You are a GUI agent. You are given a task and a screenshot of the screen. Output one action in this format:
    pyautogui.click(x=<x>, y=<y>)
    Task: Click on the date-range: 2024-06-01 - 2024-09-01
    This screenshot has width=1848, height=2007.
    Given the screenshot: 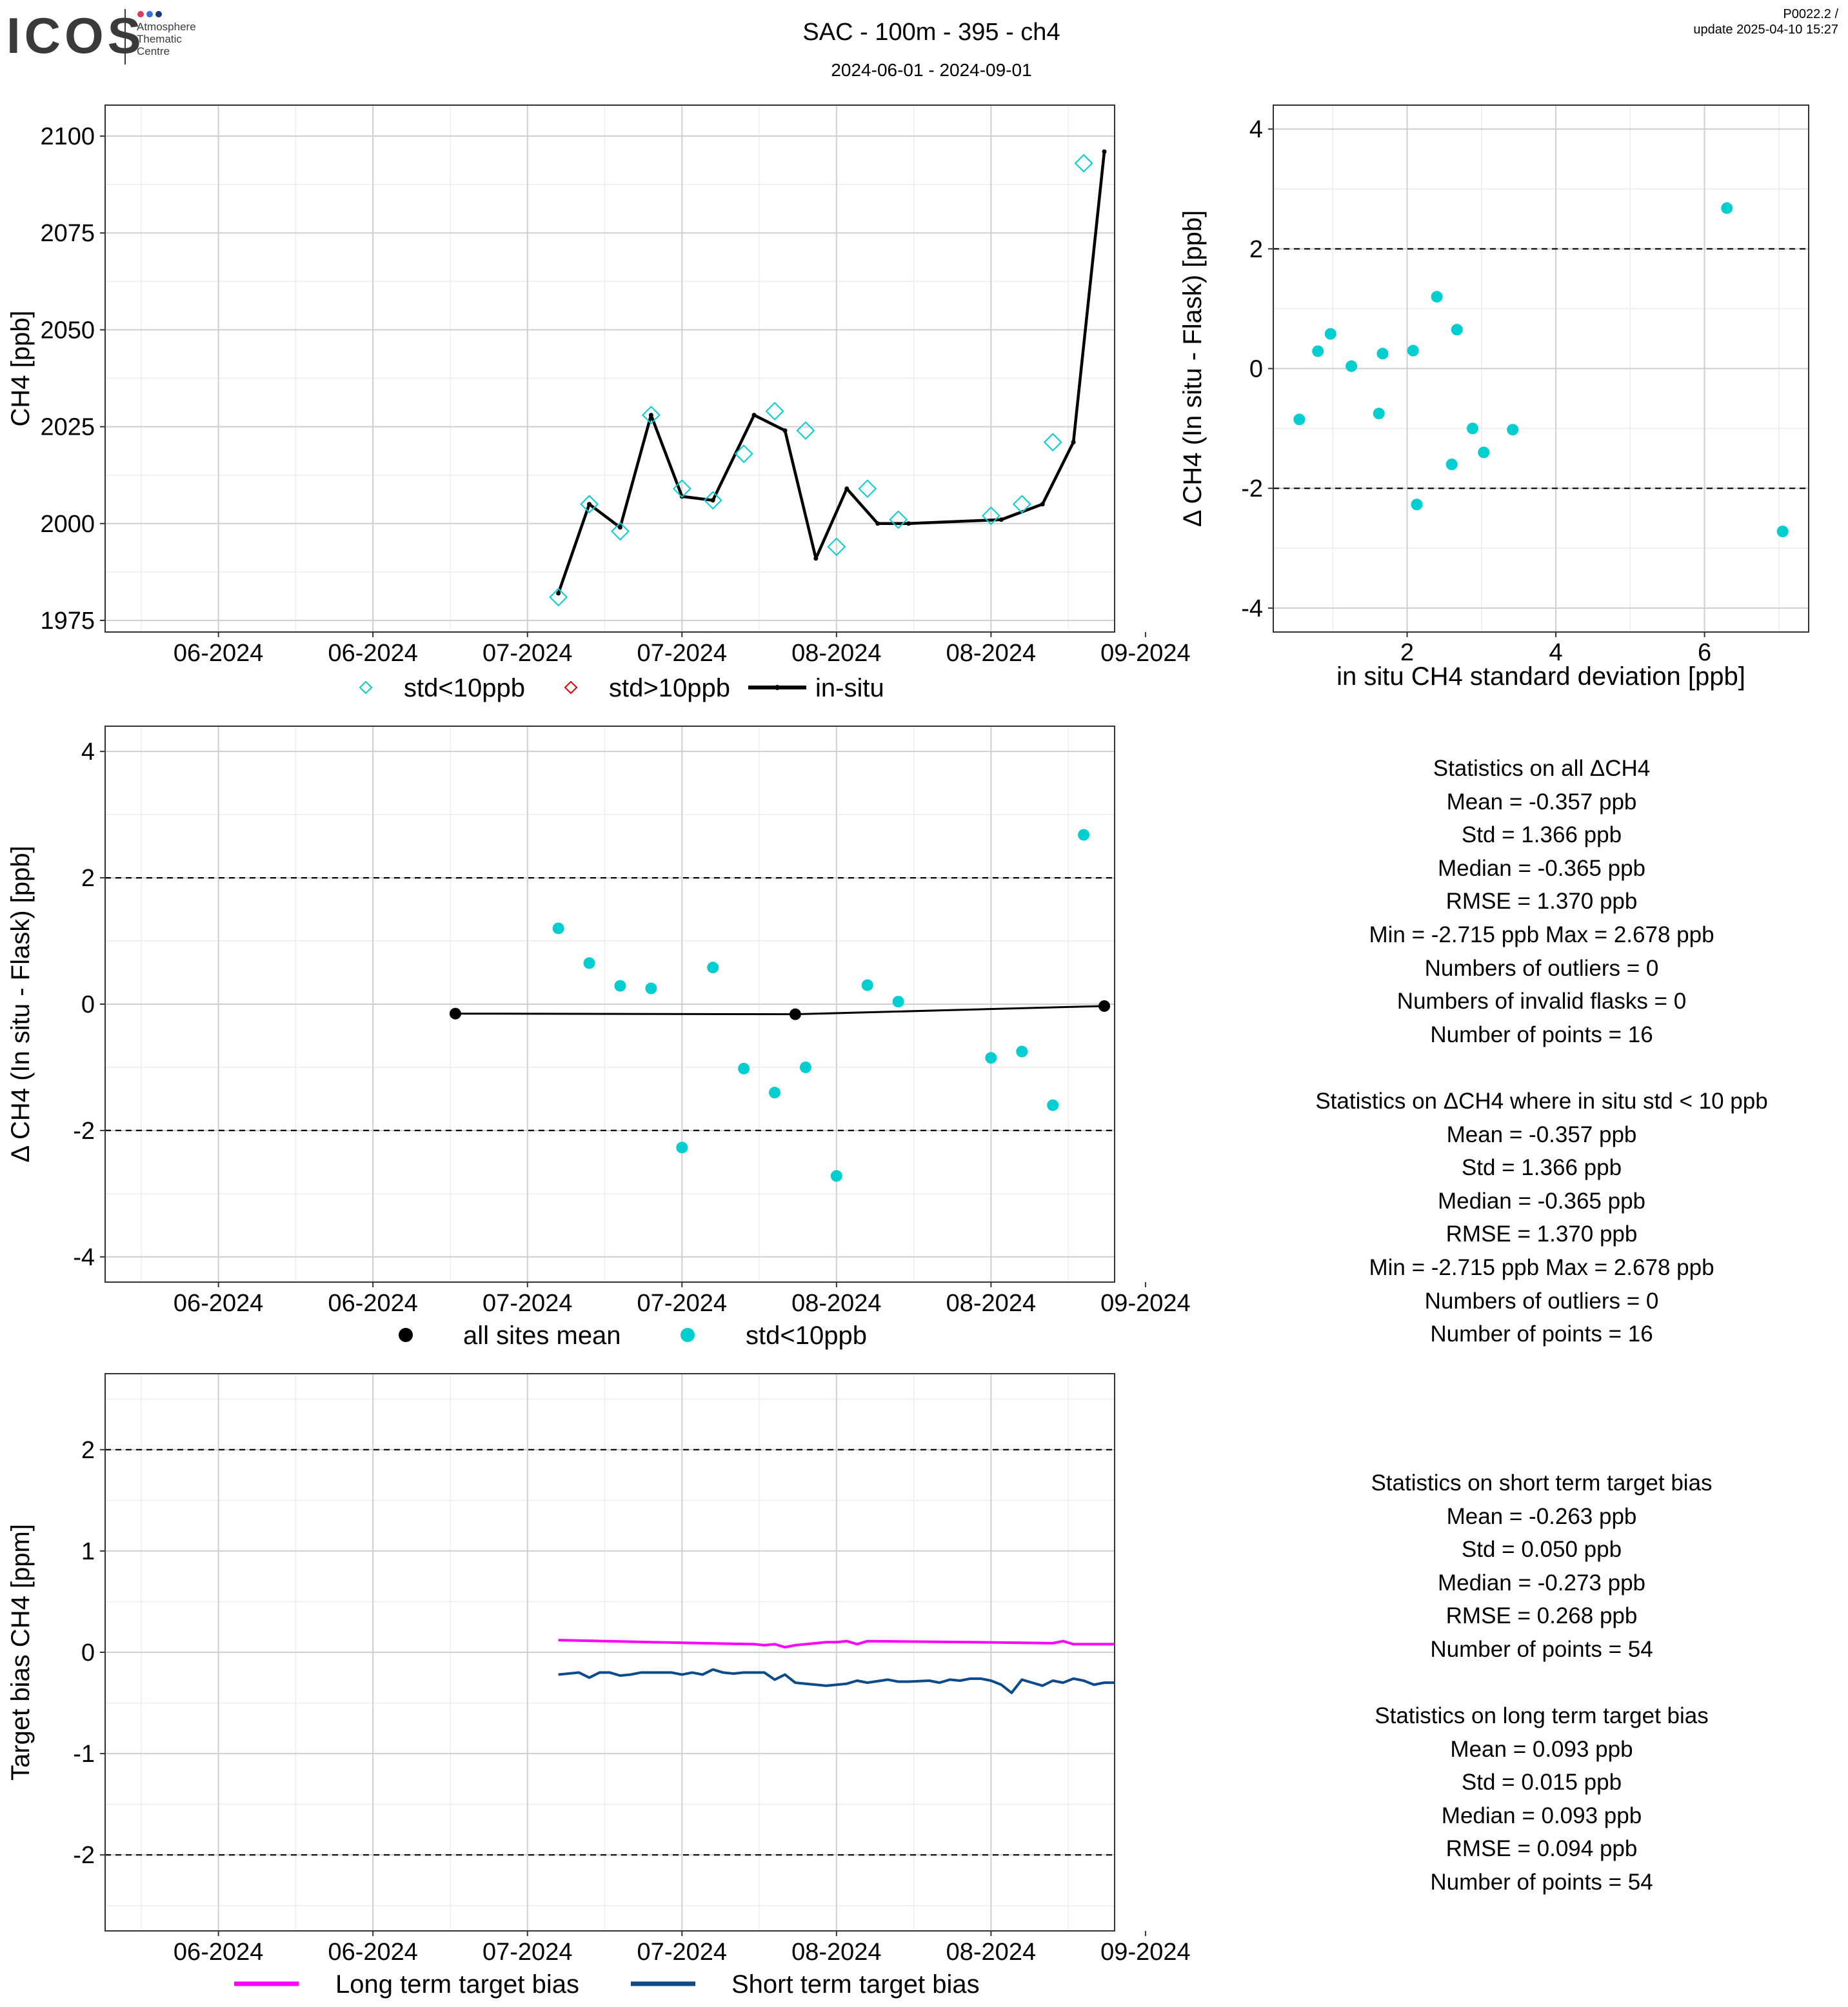 What is the action you would take?
    pyautogui.click(x=931, y=70)
    